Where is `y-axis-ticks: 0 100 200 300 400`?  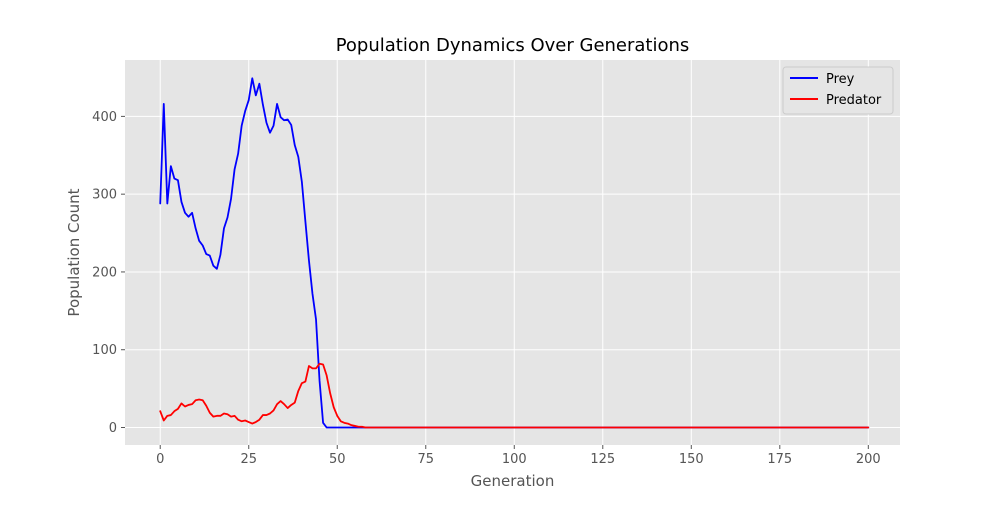
y-axis-ticks: 0 100 200 300 400 is located at coordinates (108, 273).